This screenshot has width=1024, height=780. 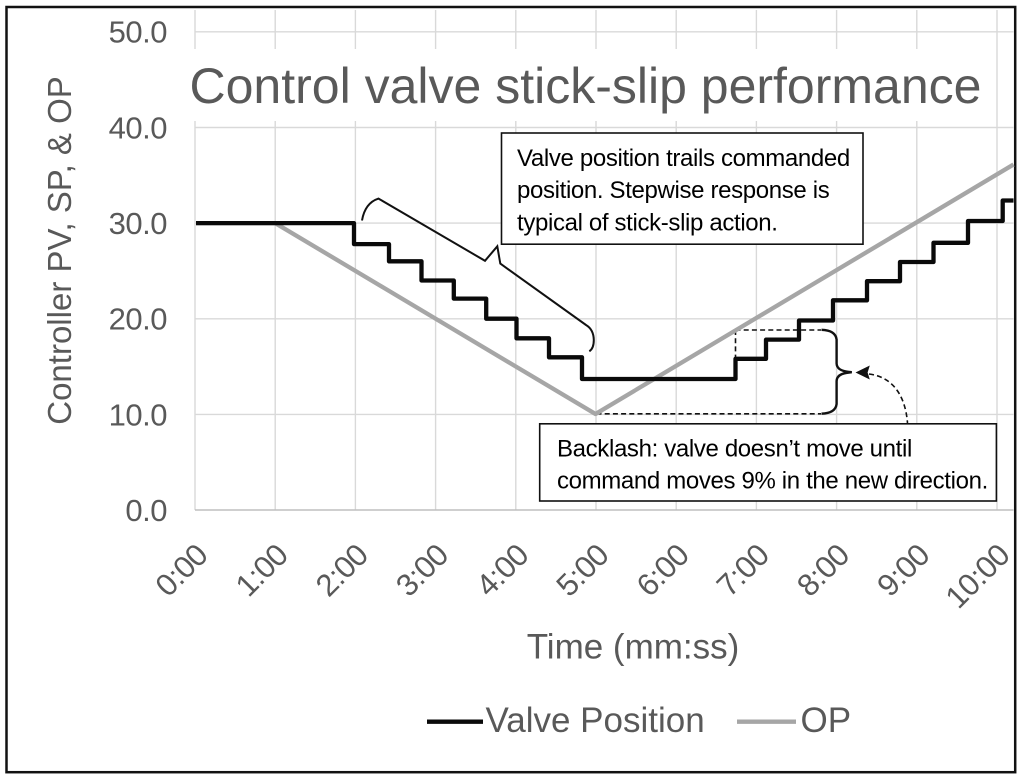 I want to click on svg-text: 40.0, so click(x=138, y=127).